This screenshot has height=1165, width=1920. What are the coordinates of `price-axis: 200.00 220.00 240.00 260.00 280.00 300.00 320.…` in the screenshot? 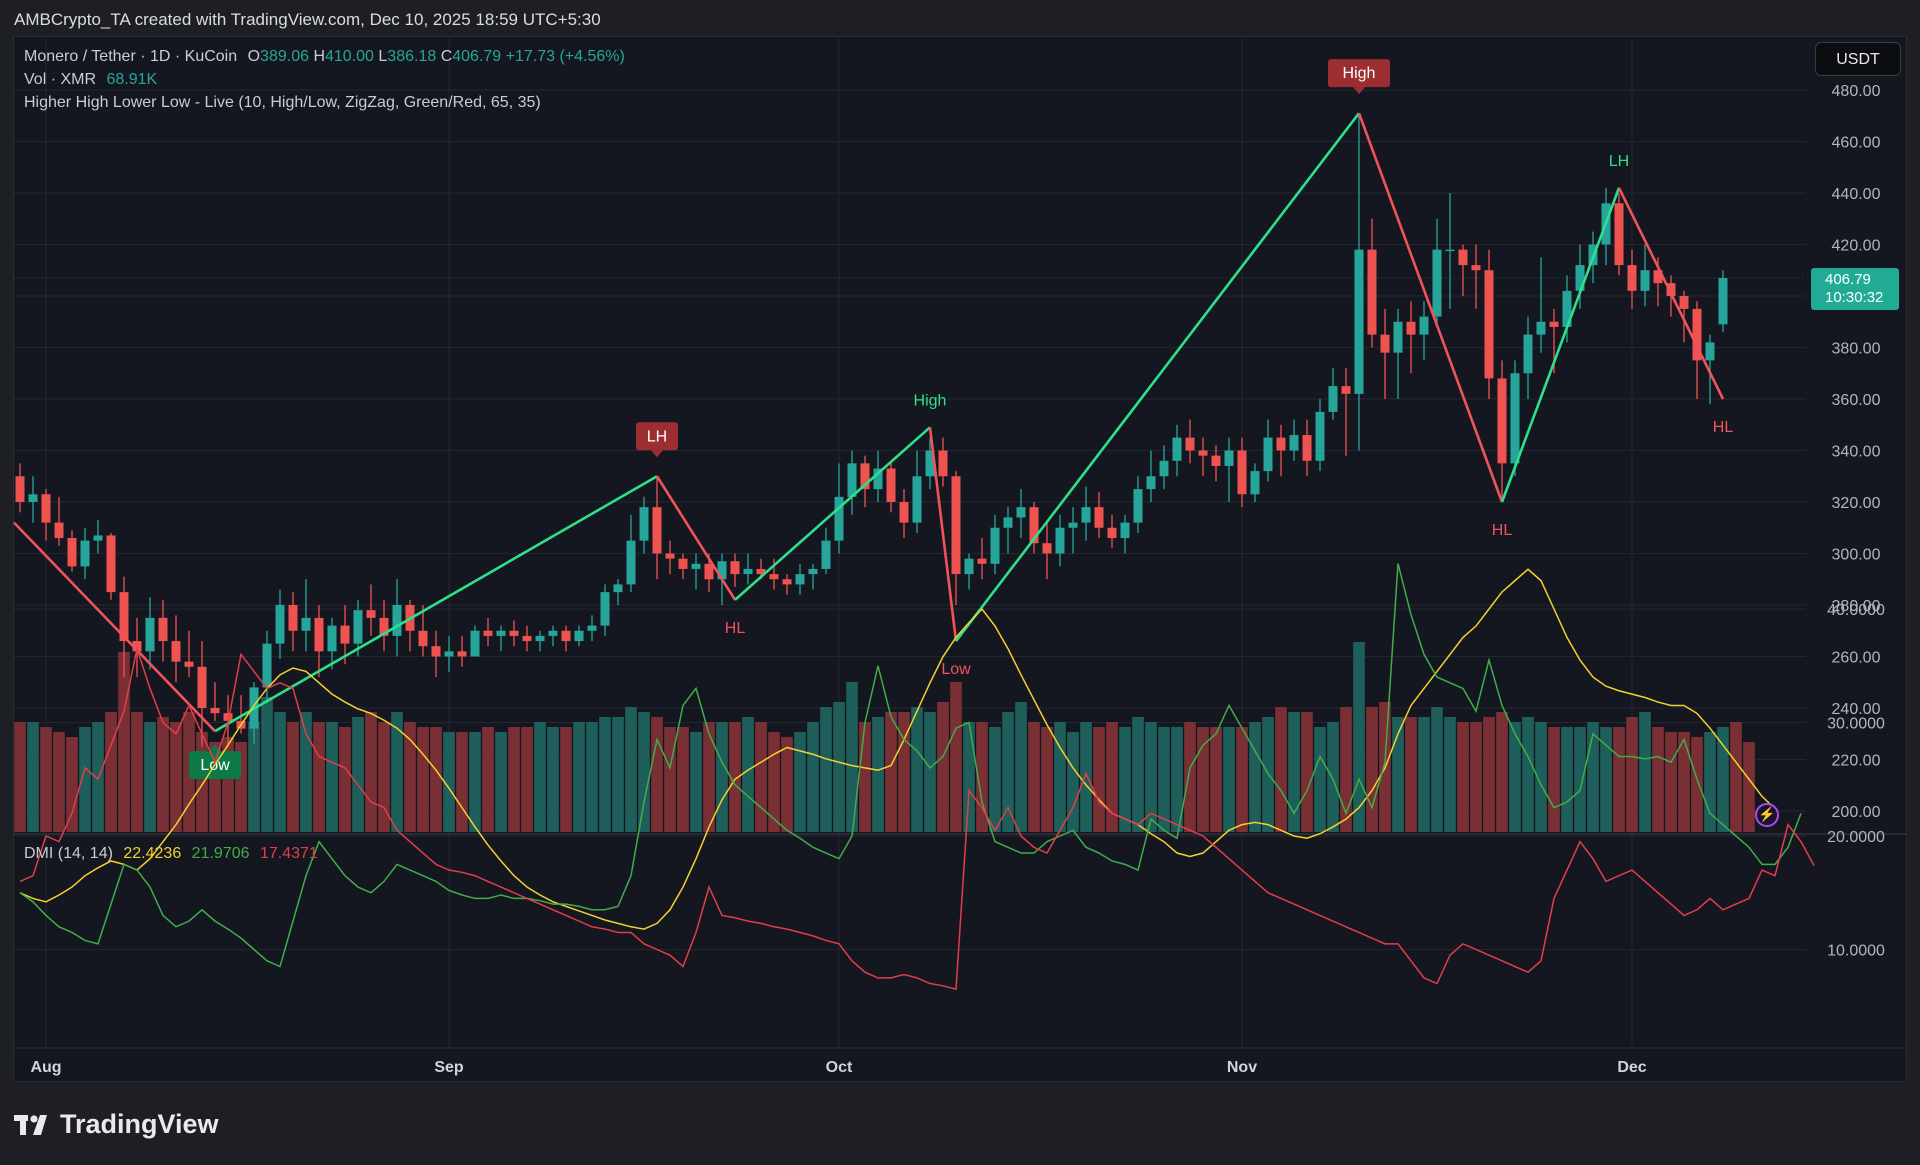 It's located at (1856, 452).